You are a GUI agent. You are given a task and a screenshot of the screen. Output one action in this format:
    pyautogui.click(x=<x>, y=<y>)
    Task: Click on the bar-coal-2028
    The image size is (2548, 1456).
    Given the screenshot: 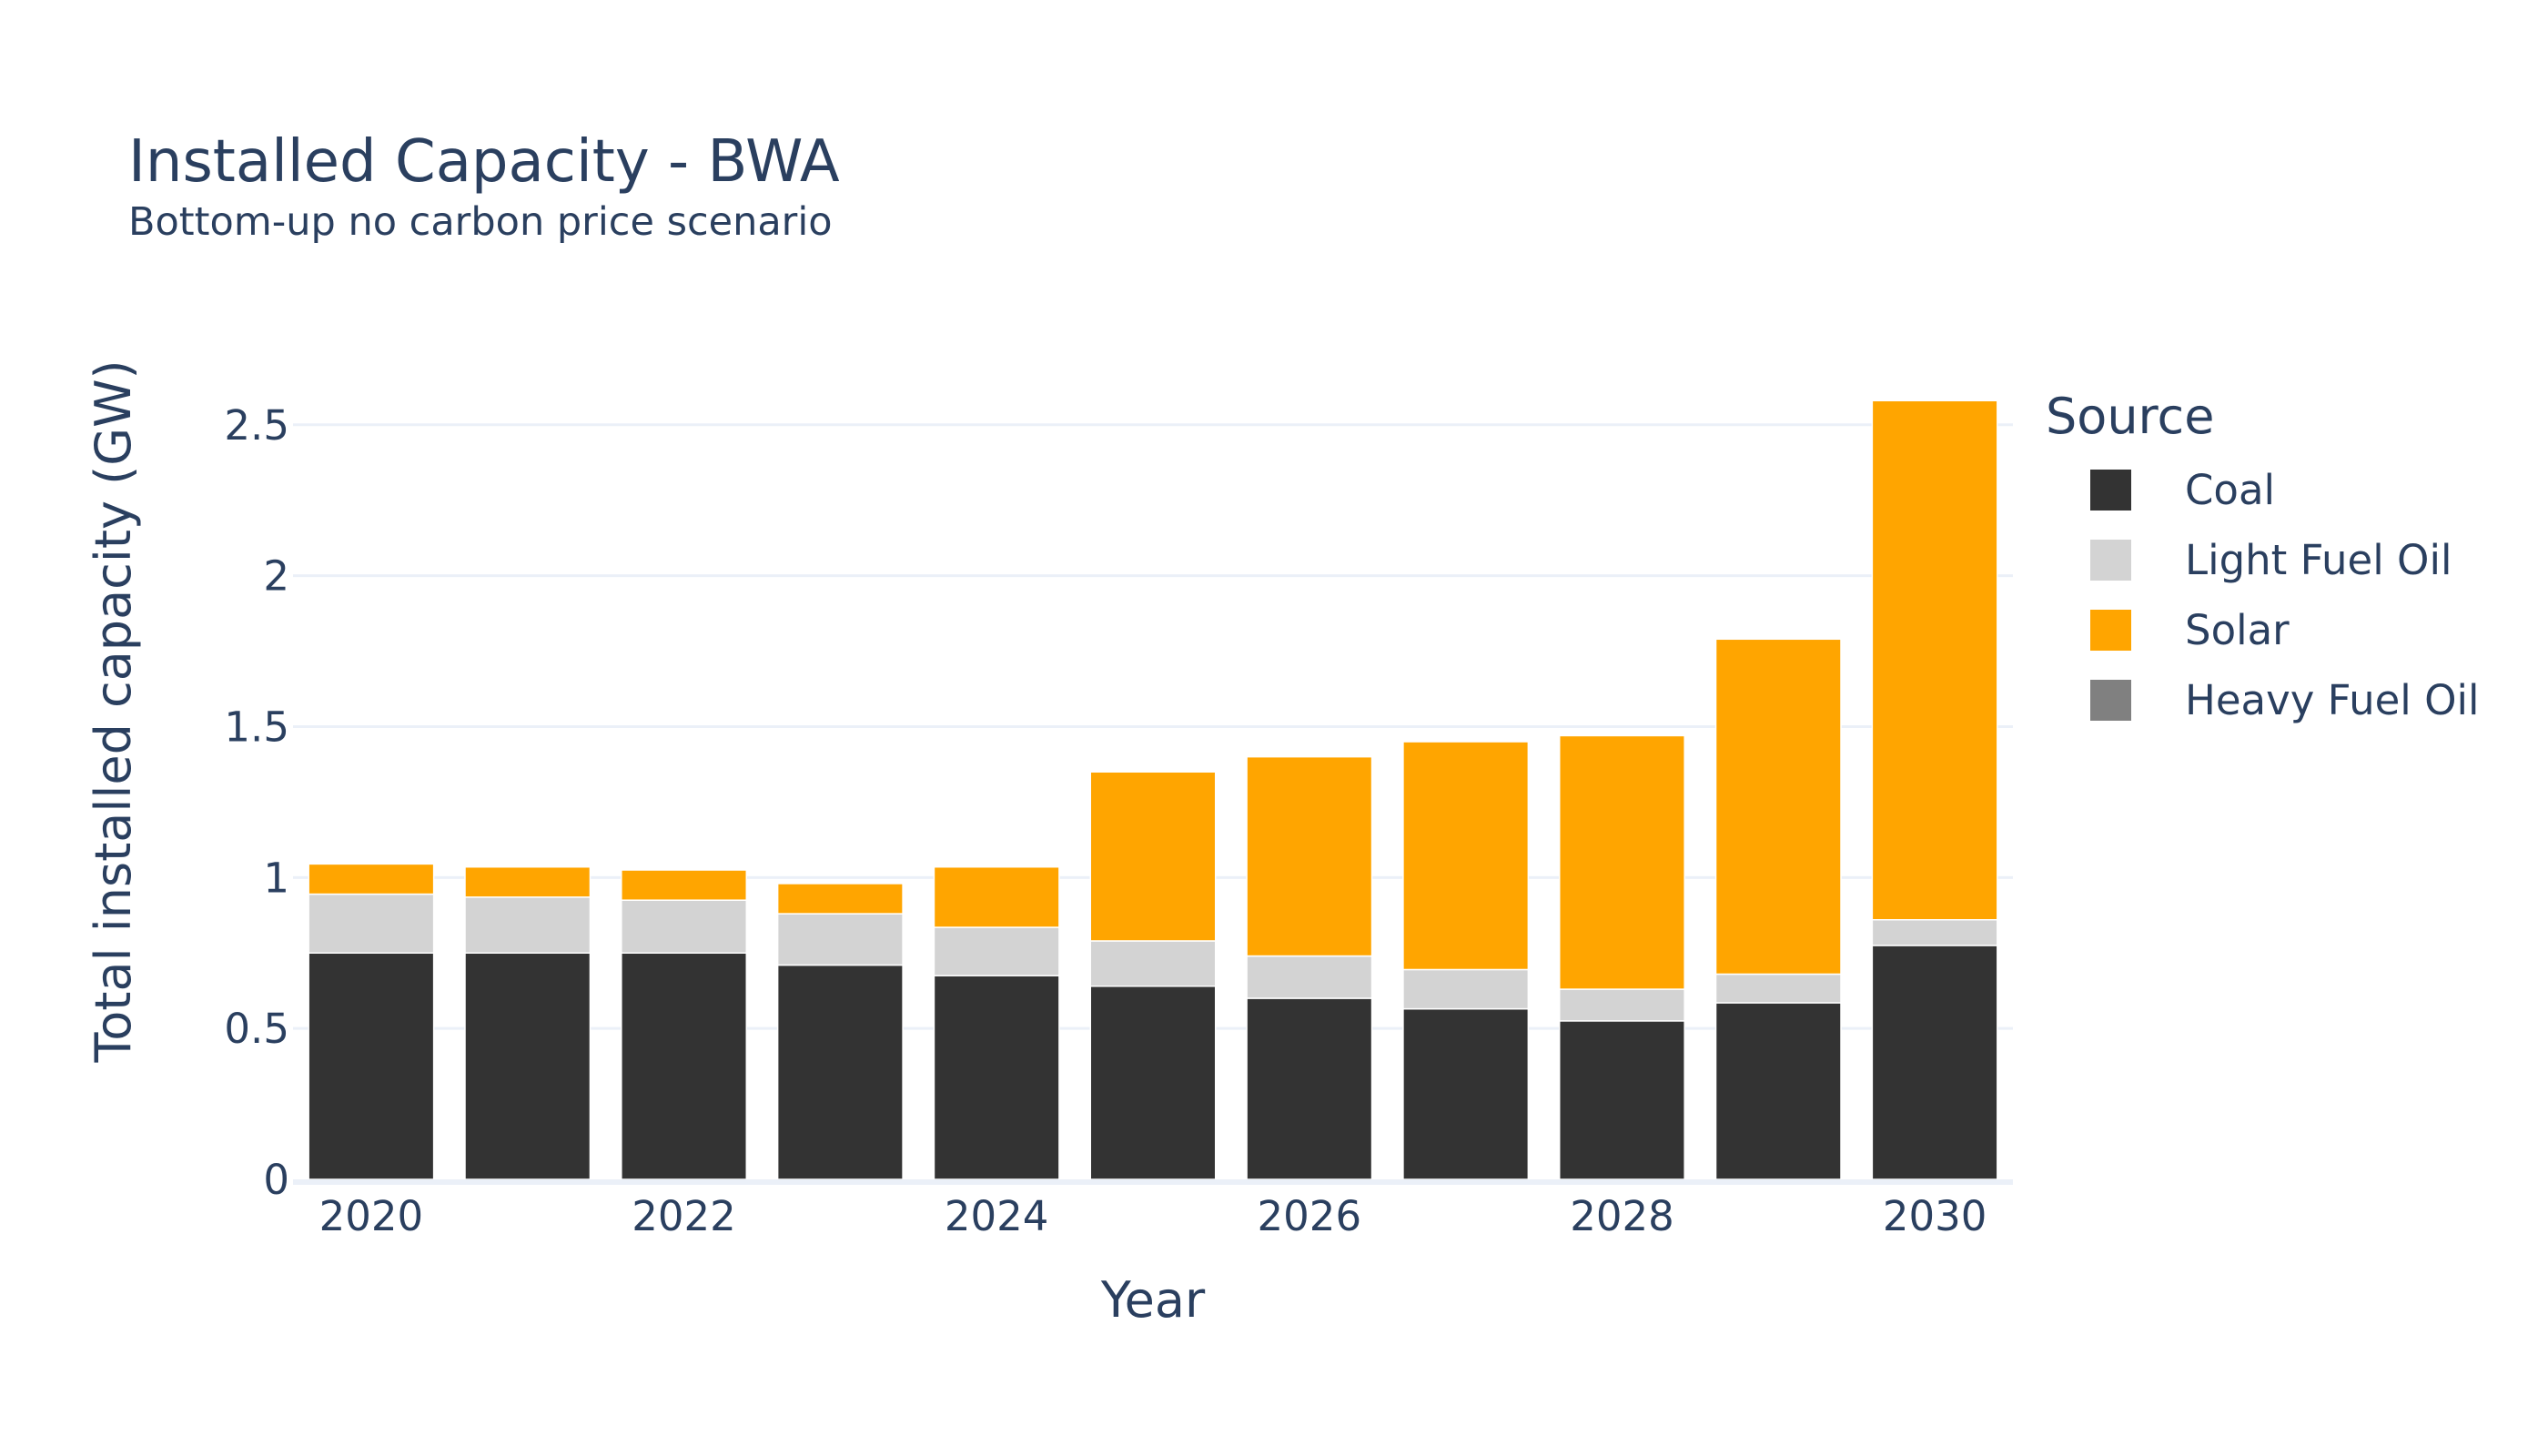 What is the action you would take?
    pyautogui.click(x=1622, y=1100)
    